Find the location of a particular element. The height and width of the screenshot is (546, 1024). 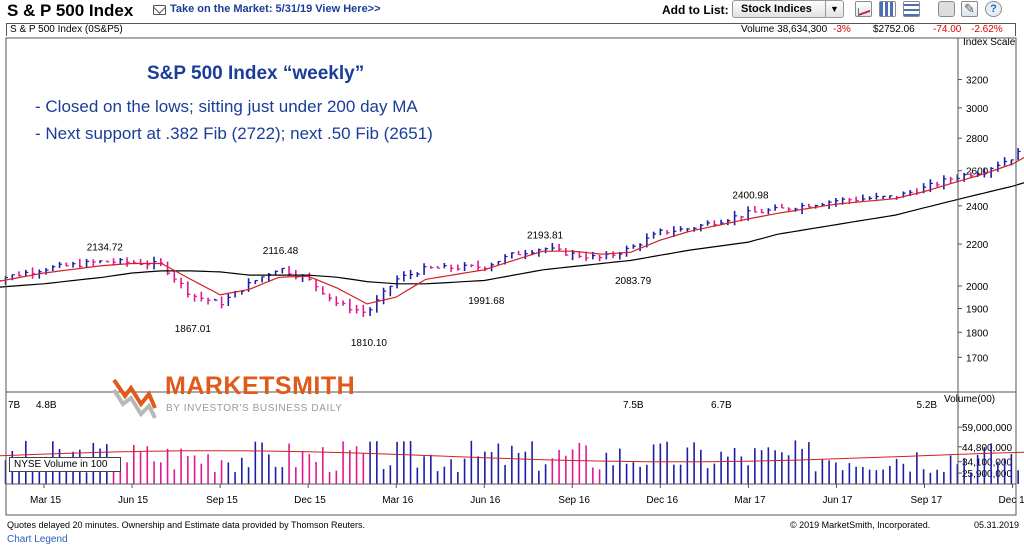

volume-readout: Volume 38,634,300 is located at coordinates (784, 29).